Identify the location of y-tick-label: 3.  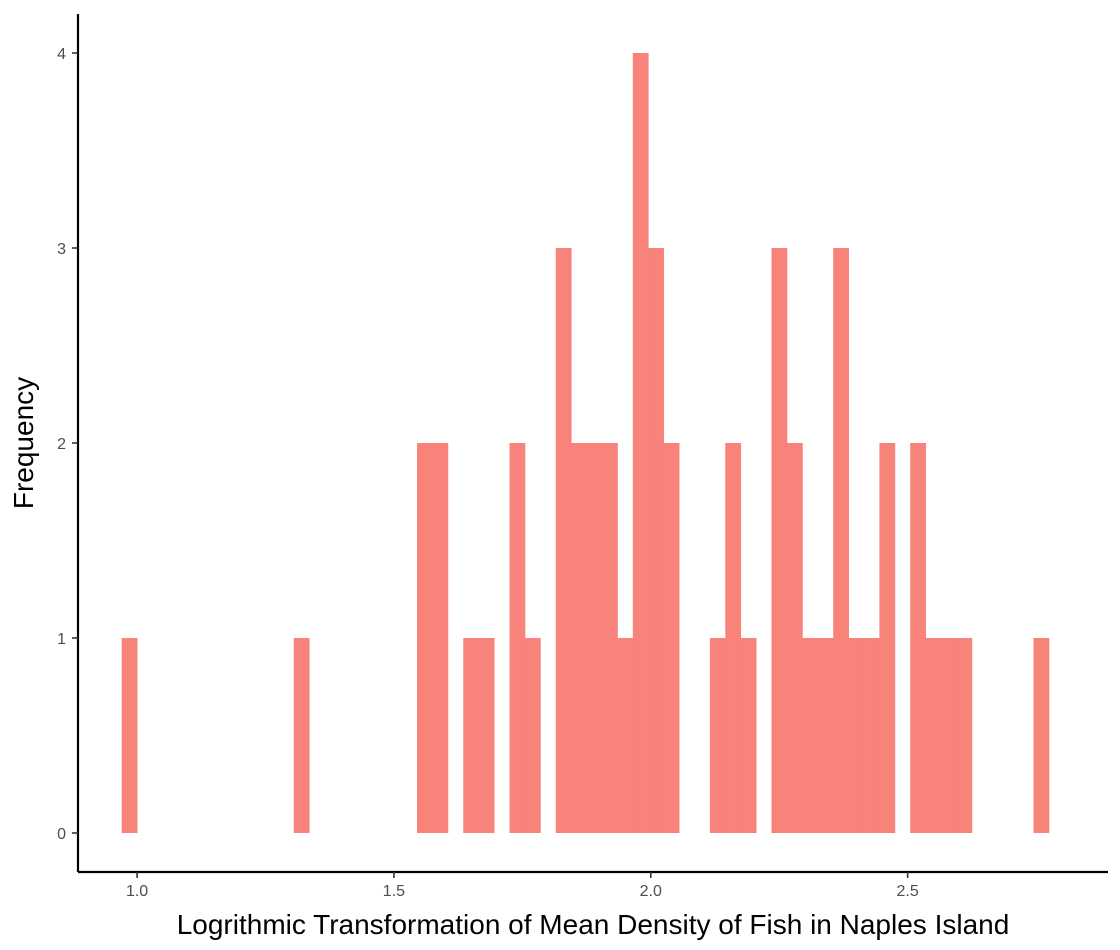
(61, 249).